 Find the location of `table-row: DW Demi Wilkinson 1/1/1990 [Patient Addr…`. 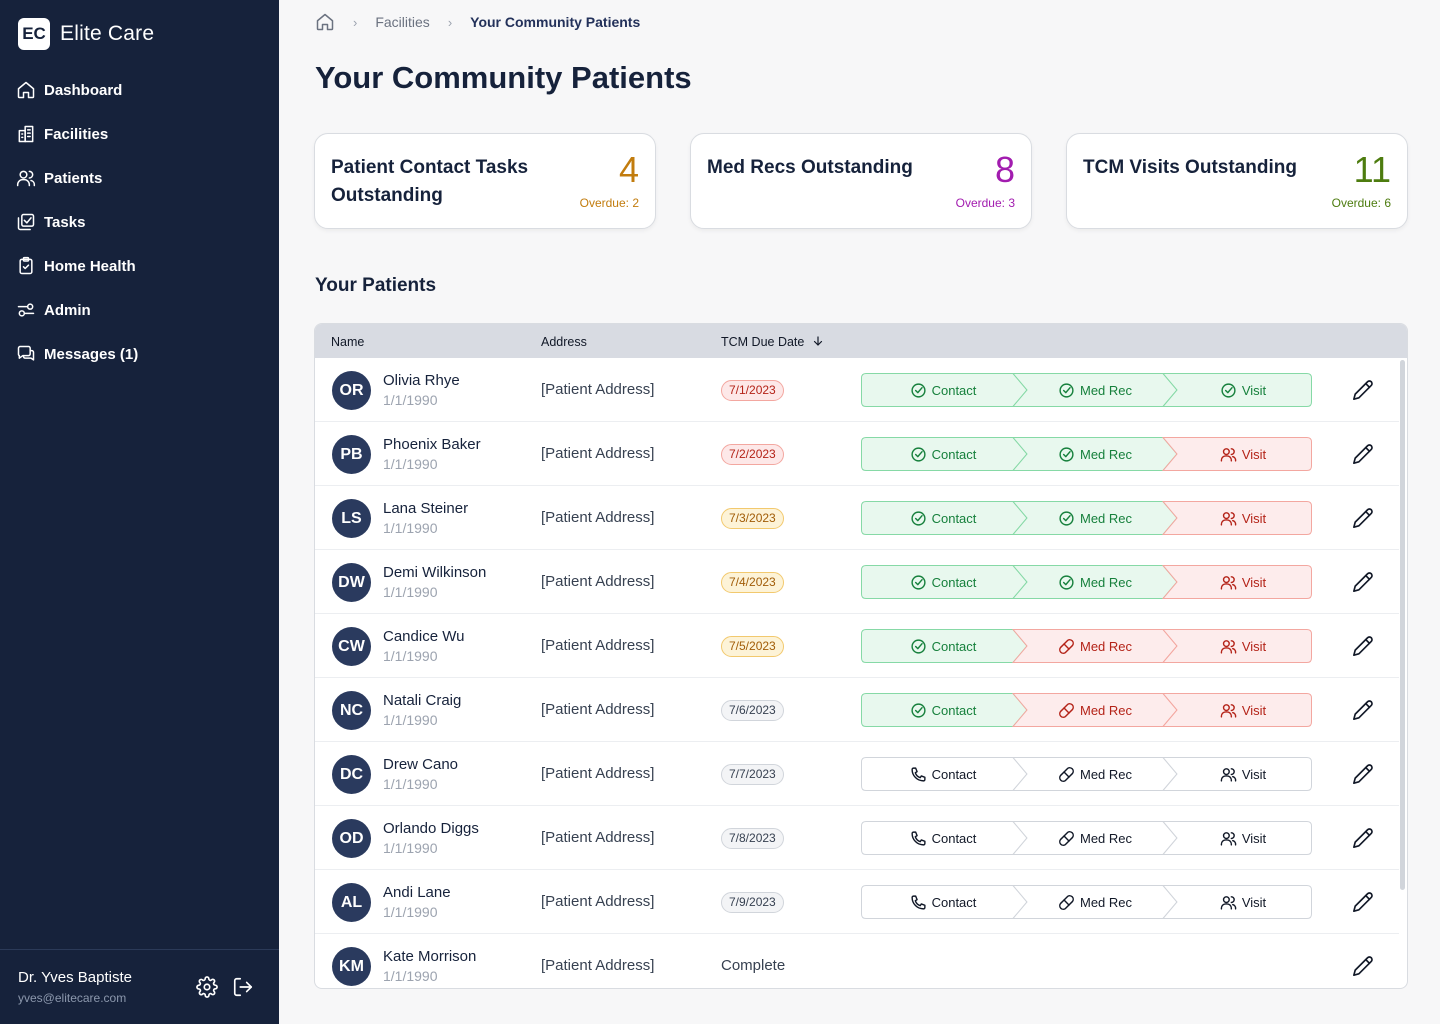

table-row: DW Demi Wilkinson 1/1/1990 [Patient Addr… is located at coordinates (857, 582).